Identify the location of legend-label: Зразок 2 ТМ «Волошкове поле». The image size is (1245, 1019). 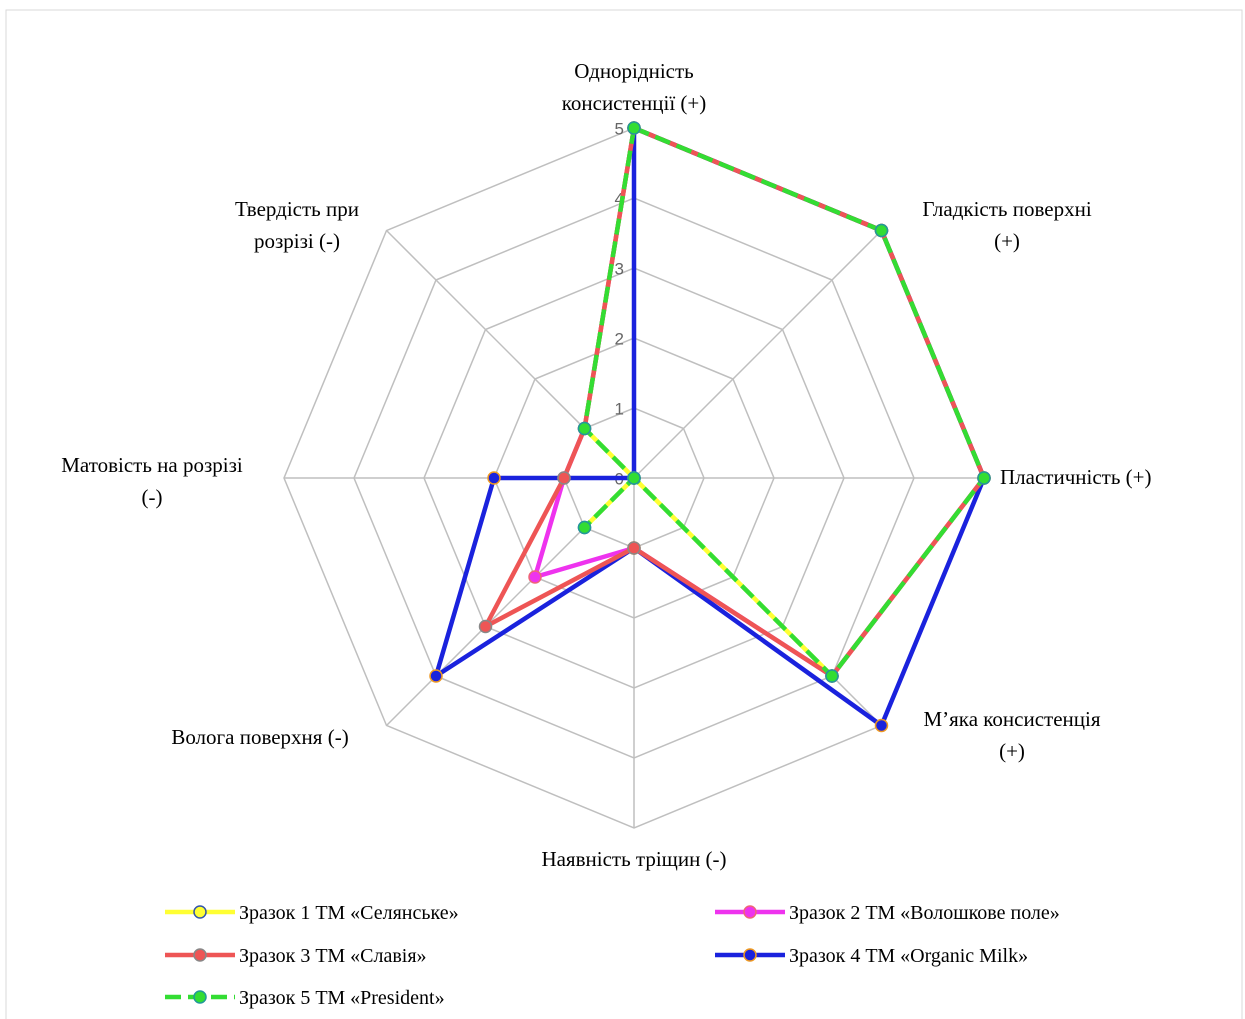
(924, 913).